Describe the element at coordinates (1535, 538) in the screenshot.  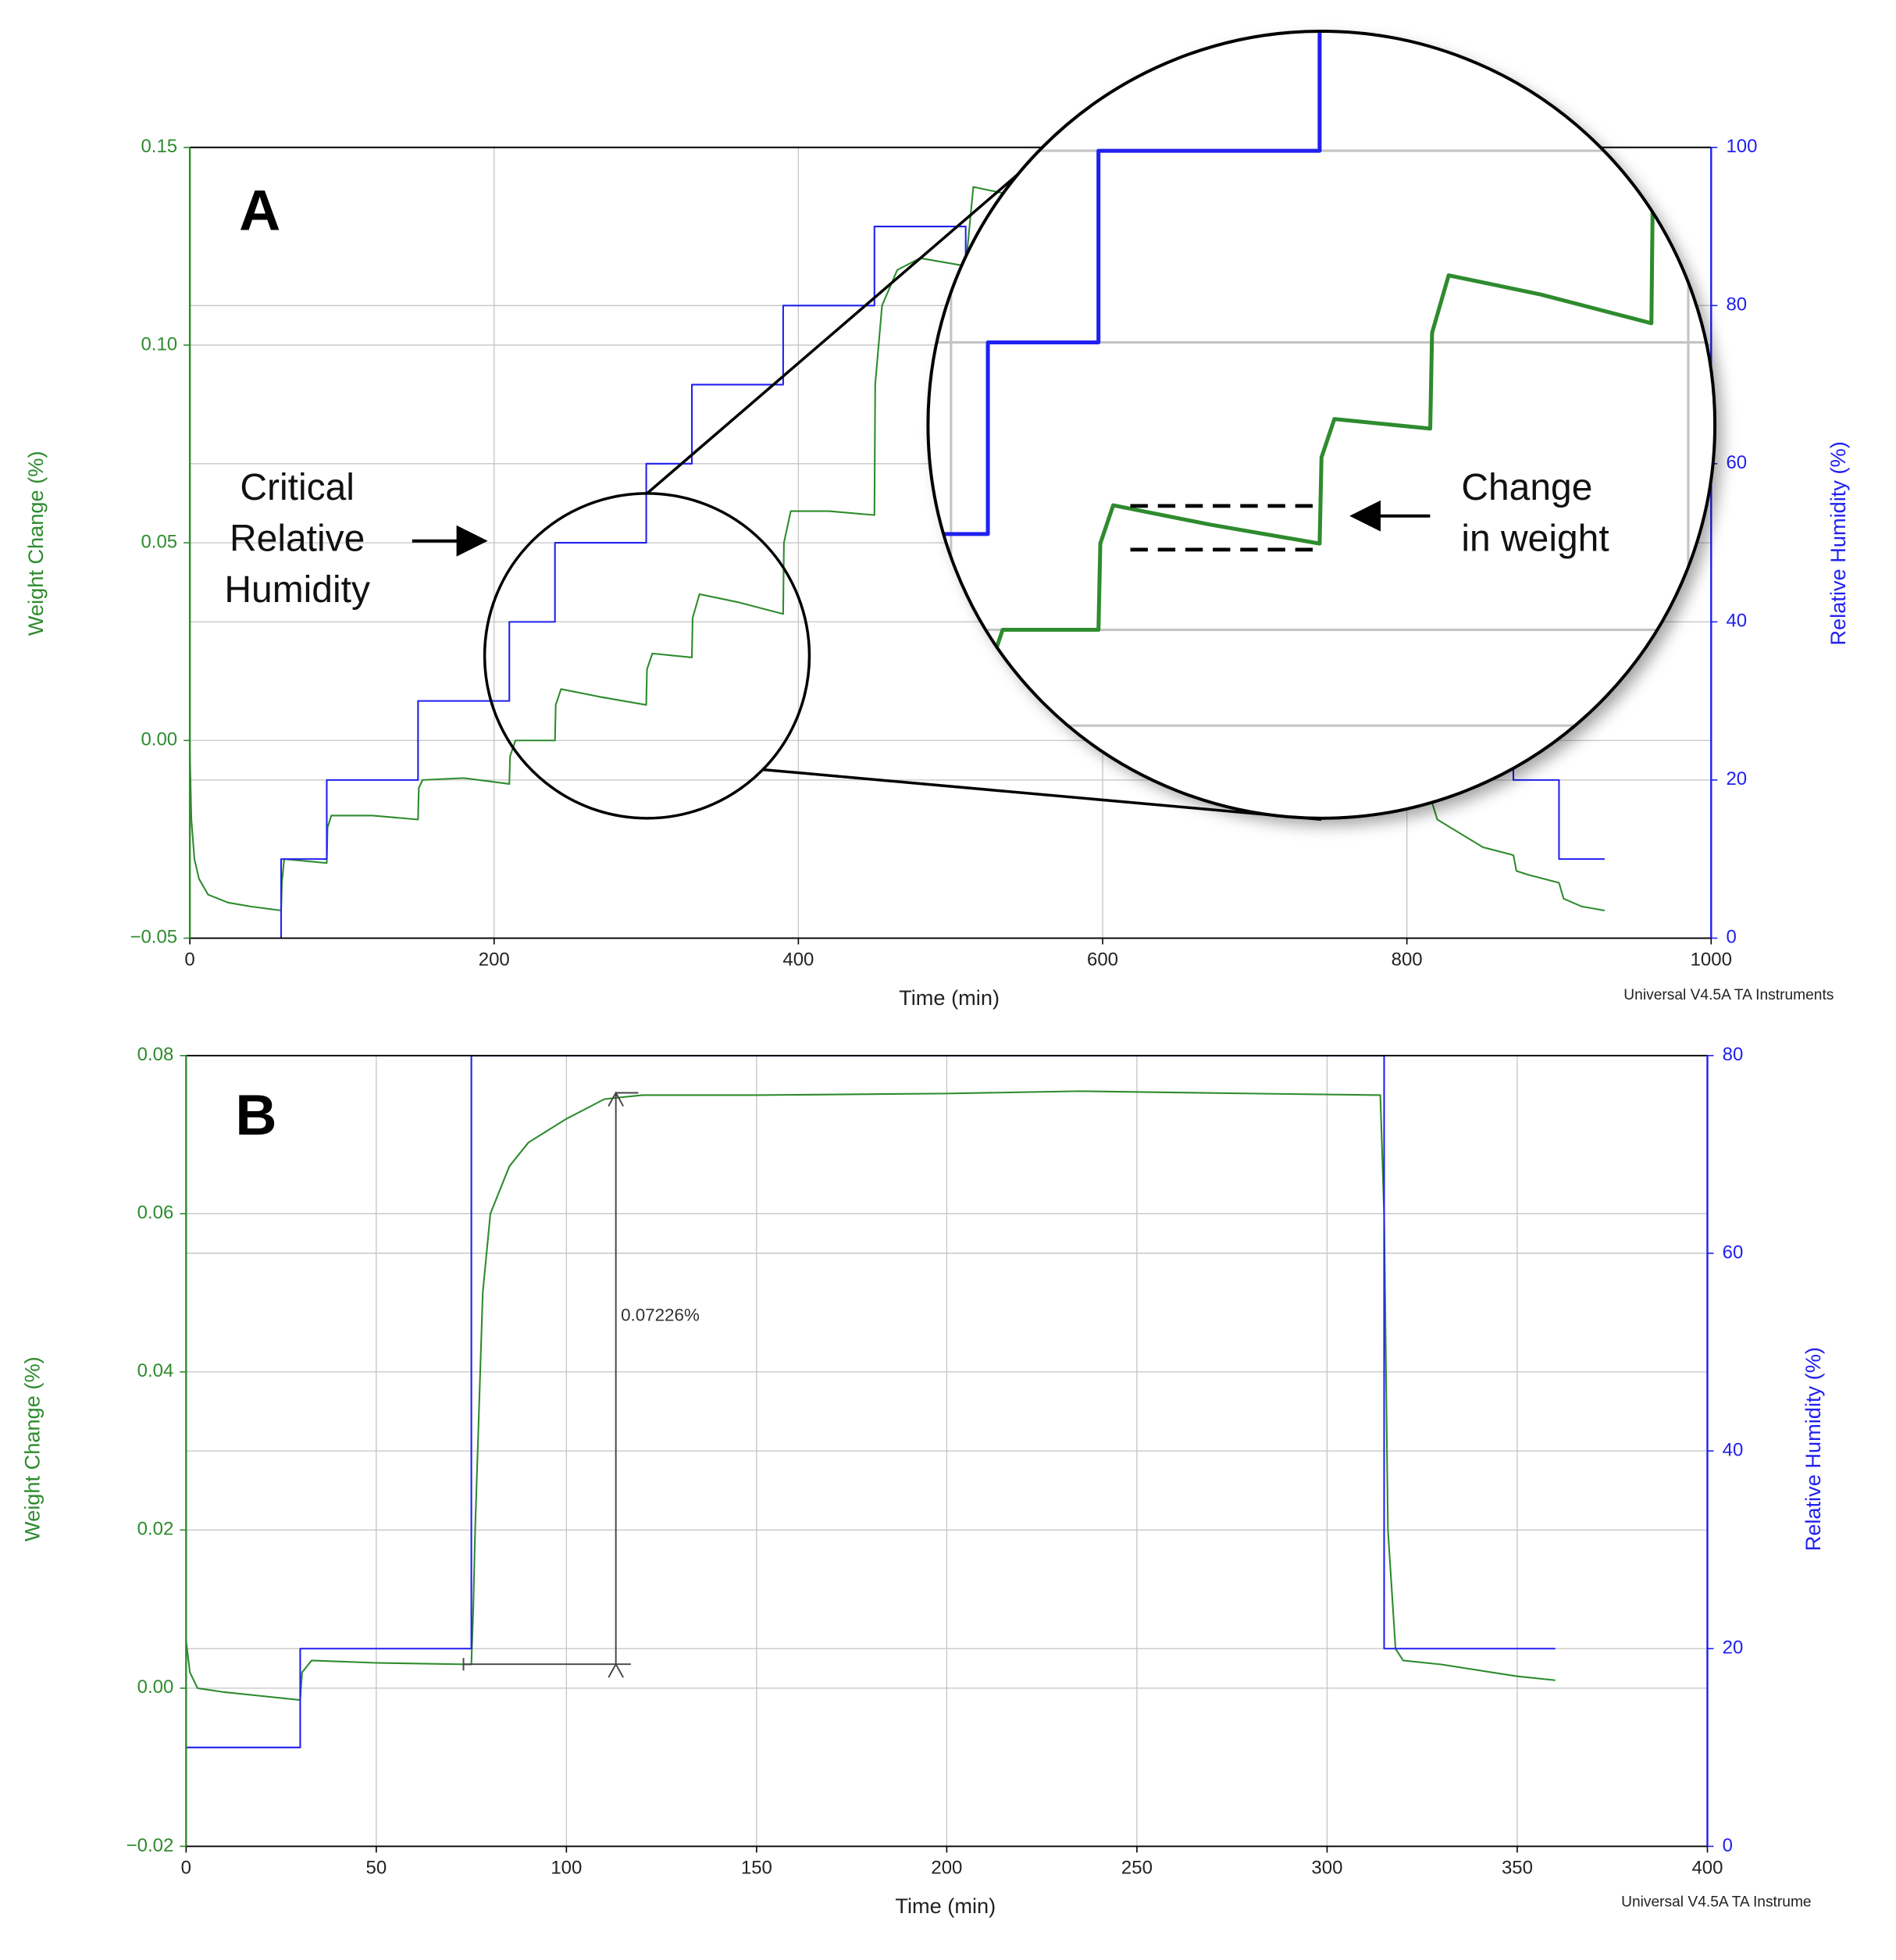
I see `annotation: in weight` at that location.